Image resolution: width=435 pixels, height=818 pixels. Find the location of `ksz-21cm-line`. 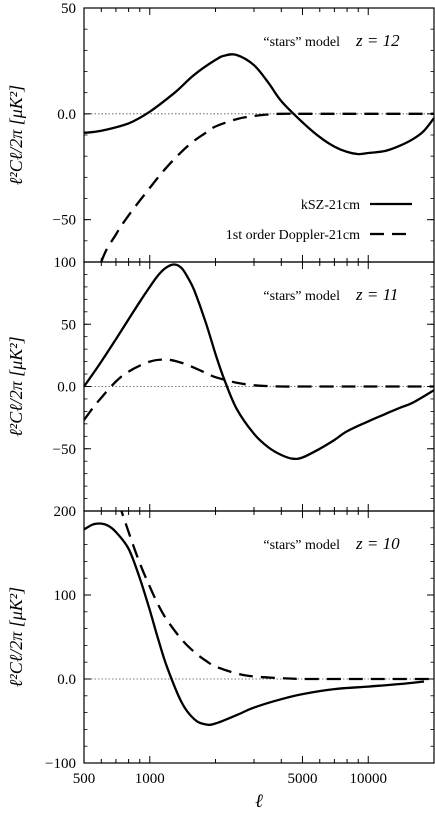

ksz-21cm-line is located at coordinates (259, 104).